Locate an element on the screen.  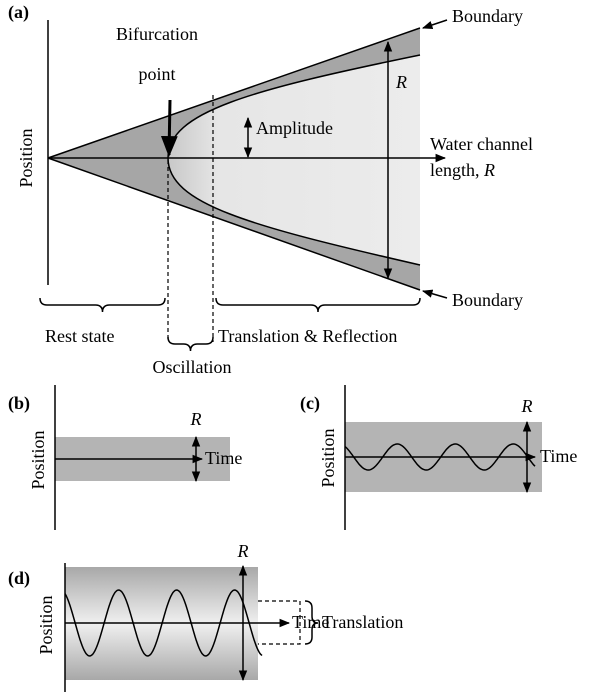
translation-bracket is located at coordinates (279, 622).